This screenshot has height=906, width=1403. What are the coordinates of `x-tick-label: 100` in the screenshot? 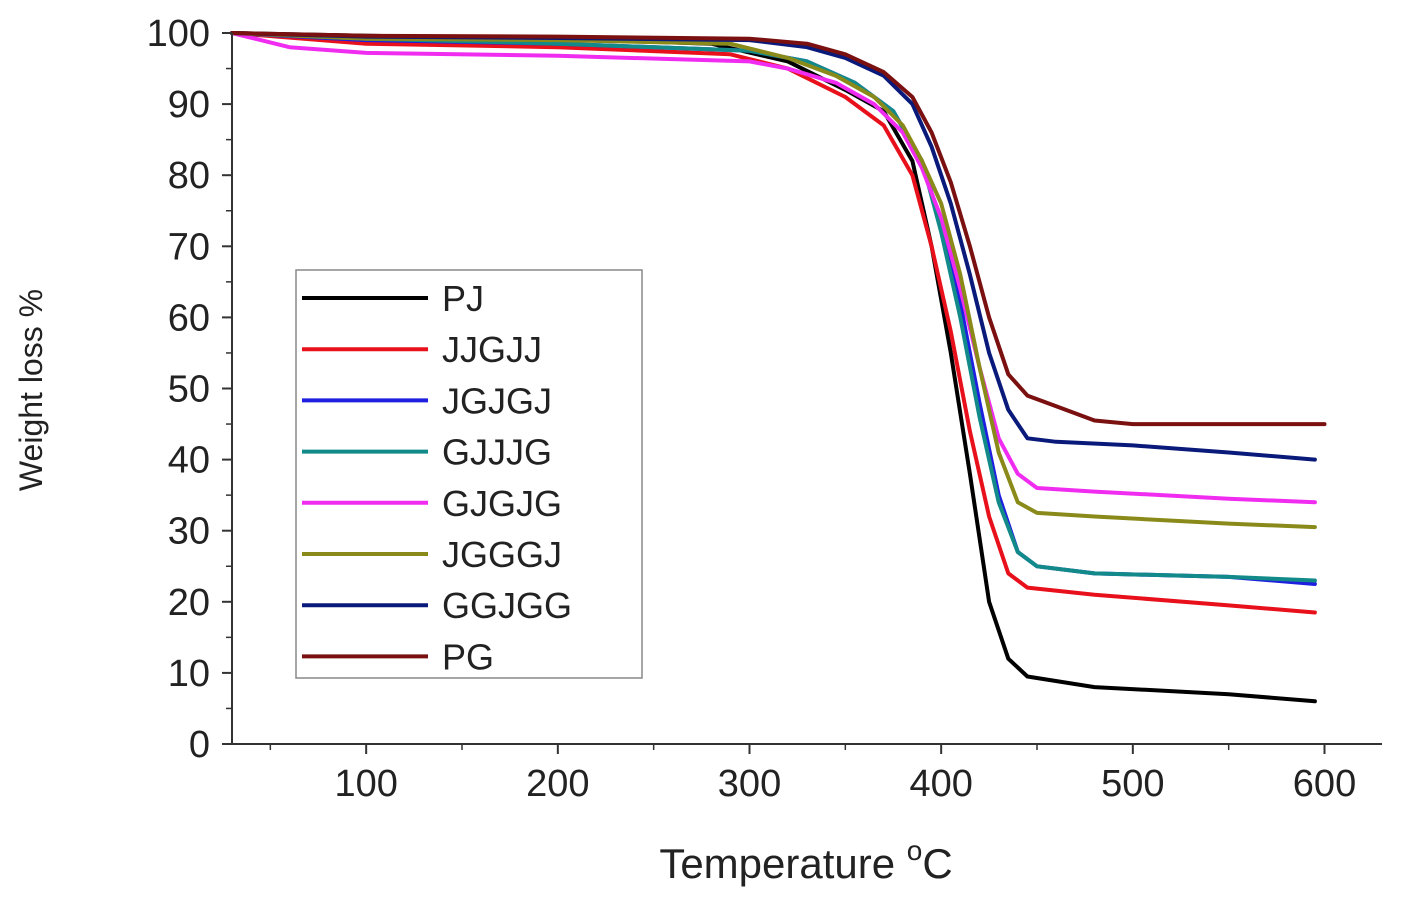 It's located at (365, 784).